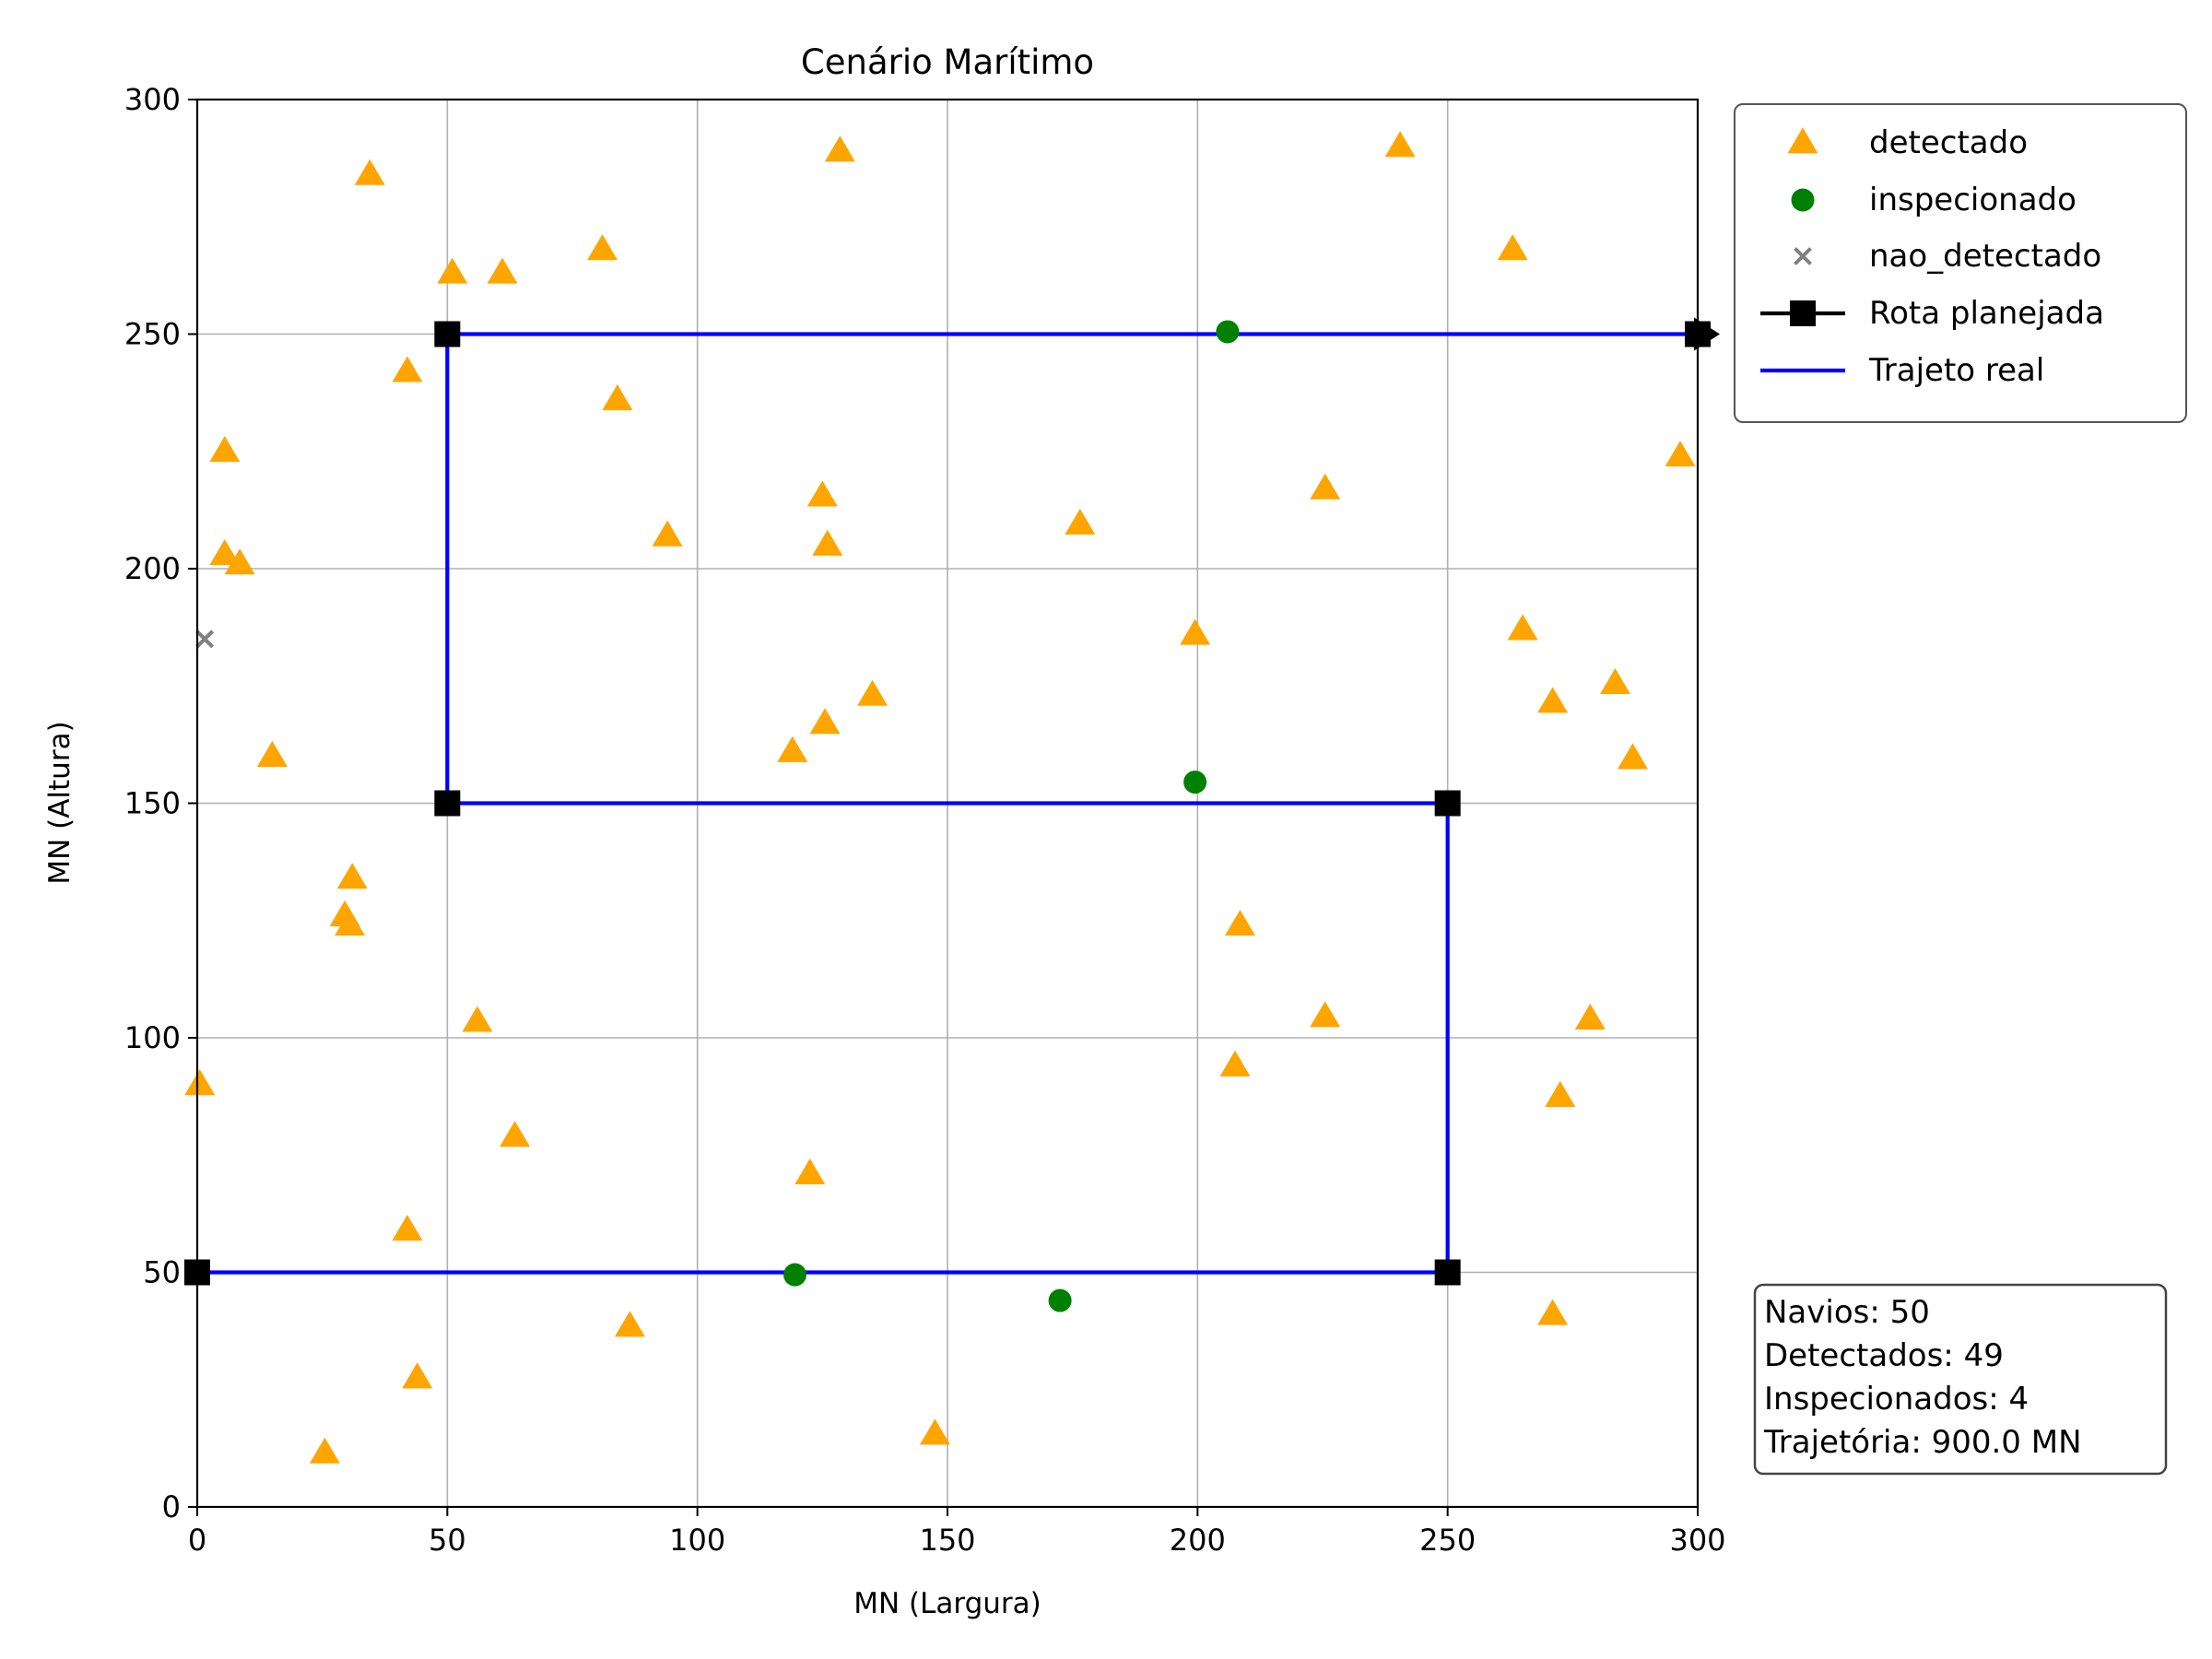 This screenshot has width=2212, height=1659. Describe the element at coordinates (1803, 313) in the screenshot. I see `legend-planned-square` at that location.